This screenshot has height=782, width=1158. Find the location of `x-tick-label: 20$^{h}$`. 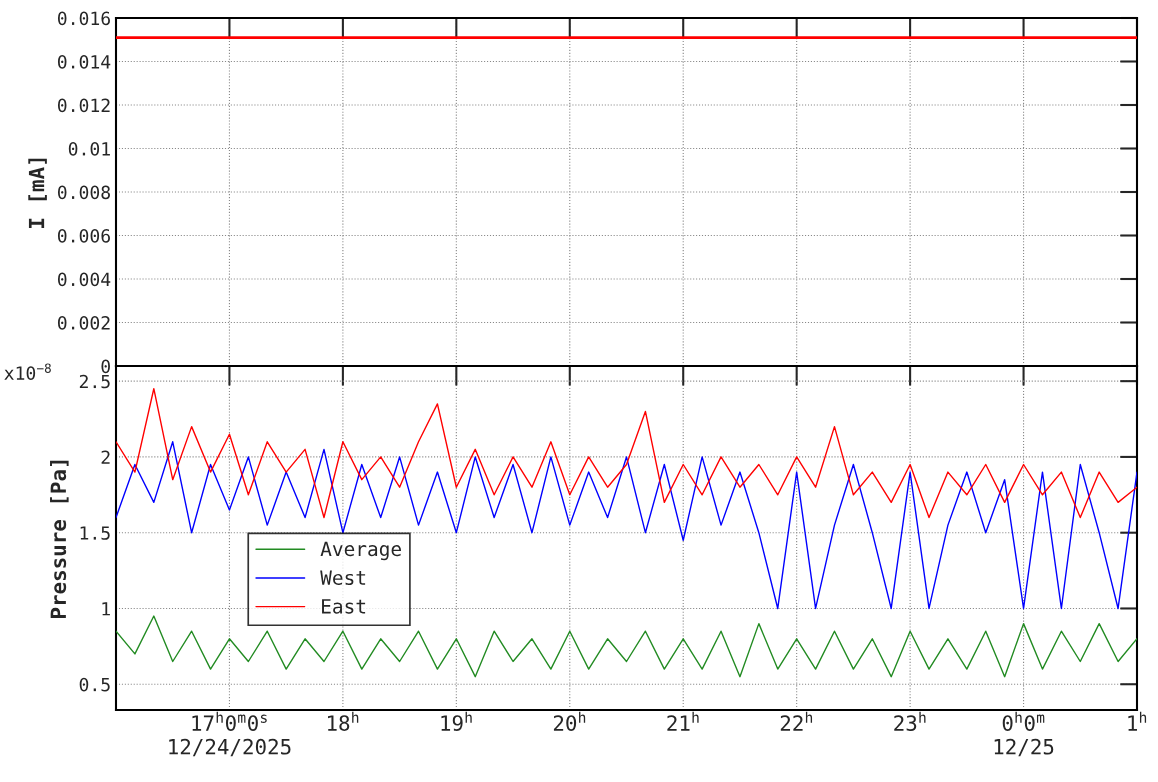

x-tick-label: 20$^{h}$ is located at coordinates (569, 721).